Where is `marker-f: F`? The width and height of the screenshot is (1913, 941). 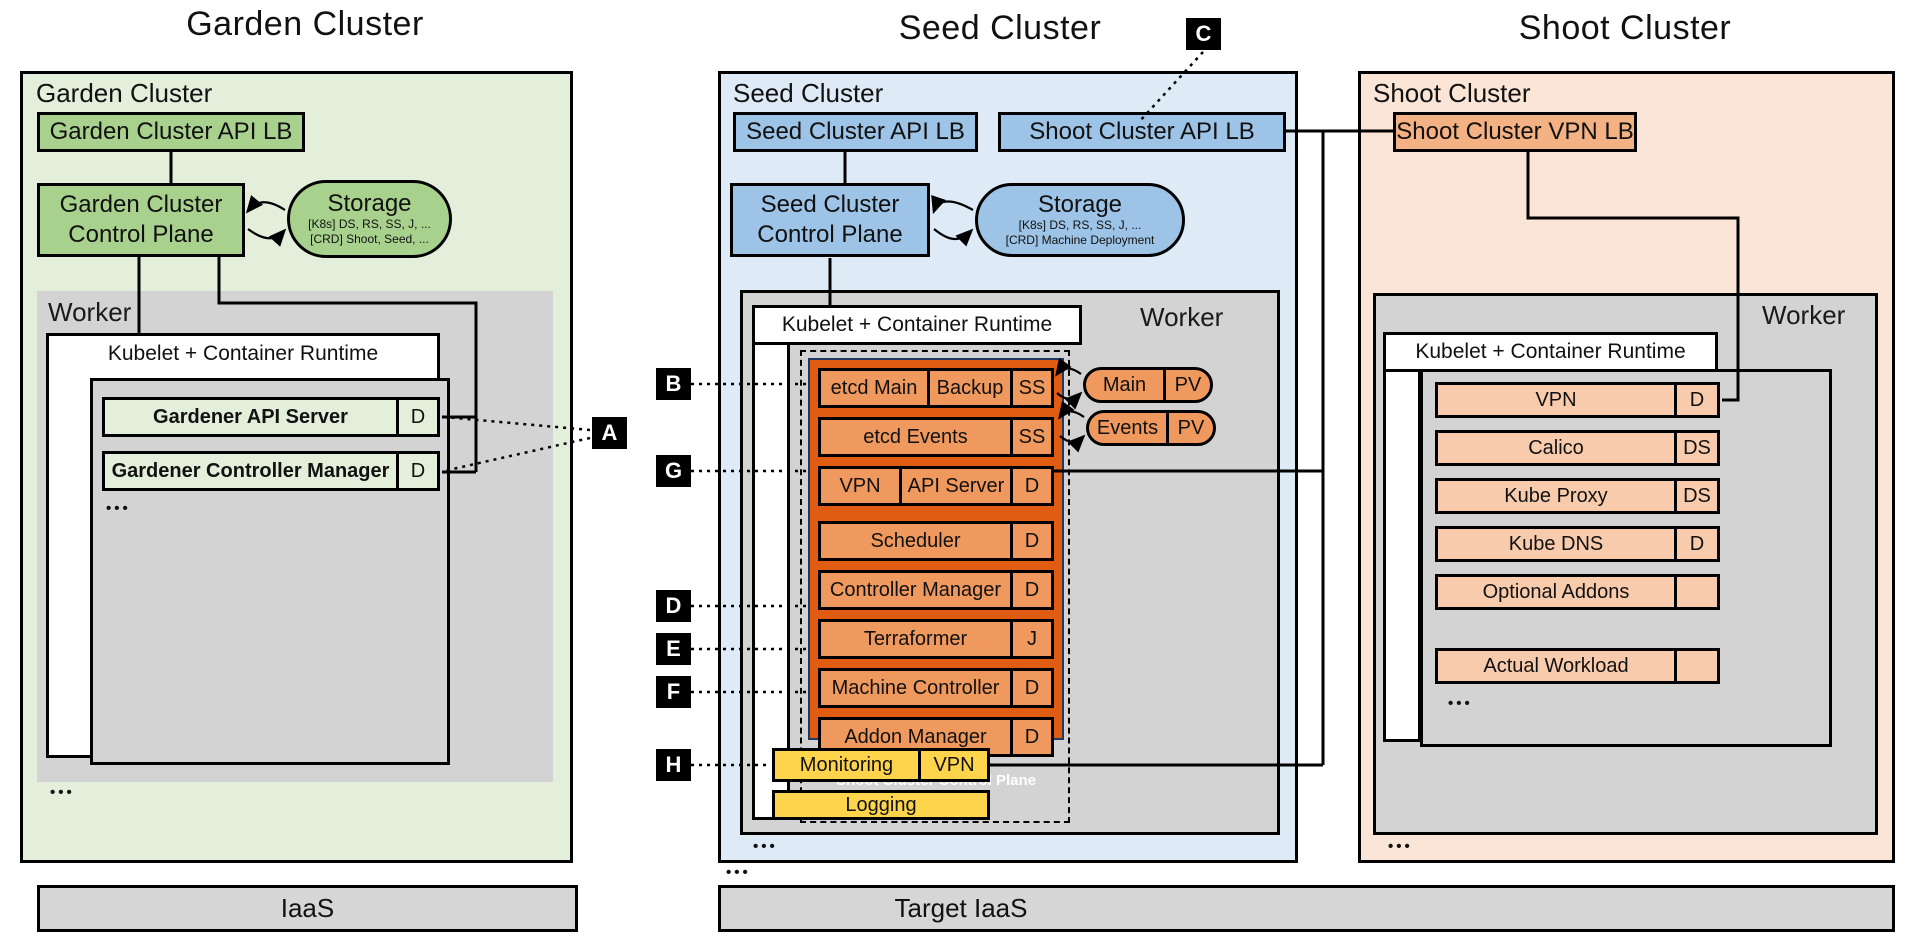 marker-f: F is located at coordinates (673, 692).